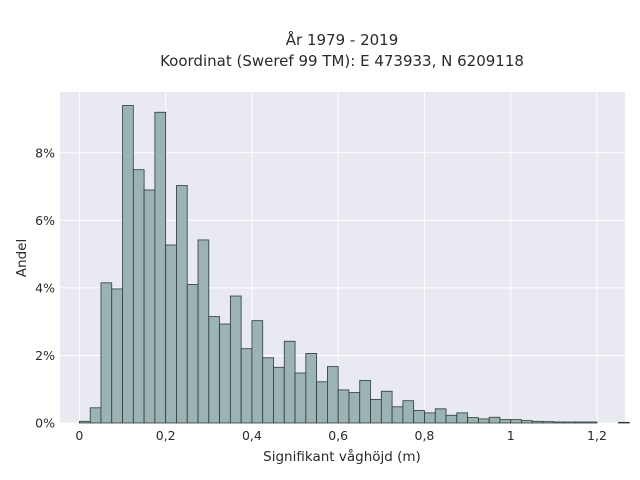 The width and height of the screenshot is (640, 480). Describe the element at coordinates (45, 220) in the screenshot. I see `y-tick-label: 6%` at that location.